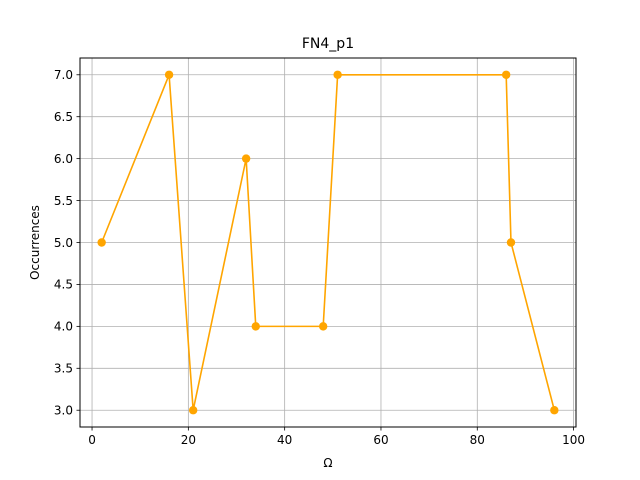  Describe the element at coordinates (63, 117) in the screenshot. I see `y-tick-label: 6.5` at that location.